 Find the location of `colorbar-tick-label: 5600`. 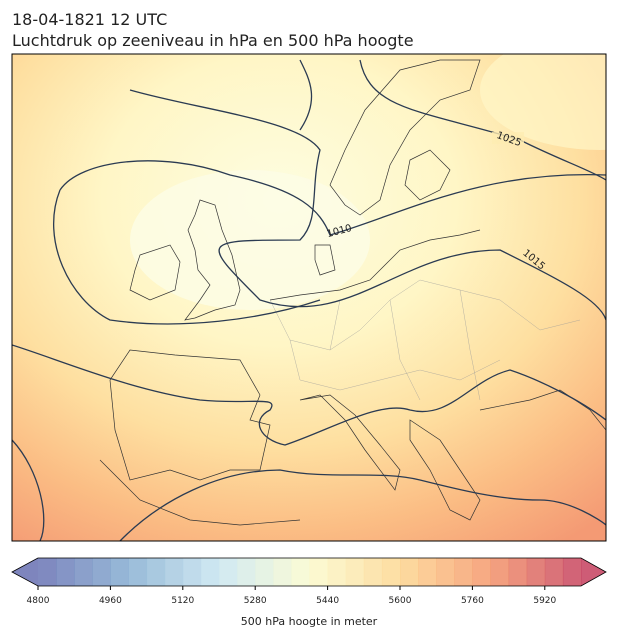

colorbar-tick-label: 5600 is located at coordinates (400, 601).